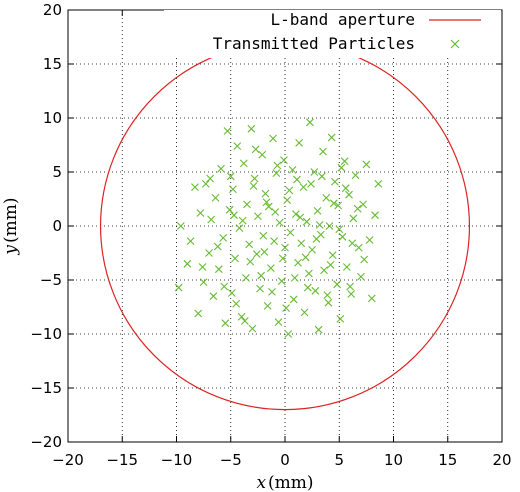  What do you see at coordinates (57, 226) in the screenshot?
I see `y-tick-label: 0` at bounding box center [57, 226].